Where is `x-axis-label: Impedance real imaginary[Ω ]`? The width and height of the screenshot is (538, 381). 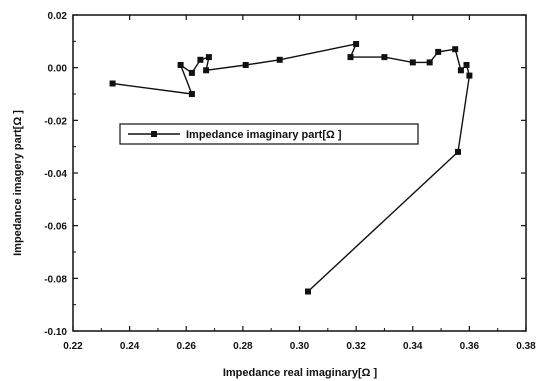
x-axis-label: Impedance real imaginary[Ω ] is located at coordinates (300, 373).